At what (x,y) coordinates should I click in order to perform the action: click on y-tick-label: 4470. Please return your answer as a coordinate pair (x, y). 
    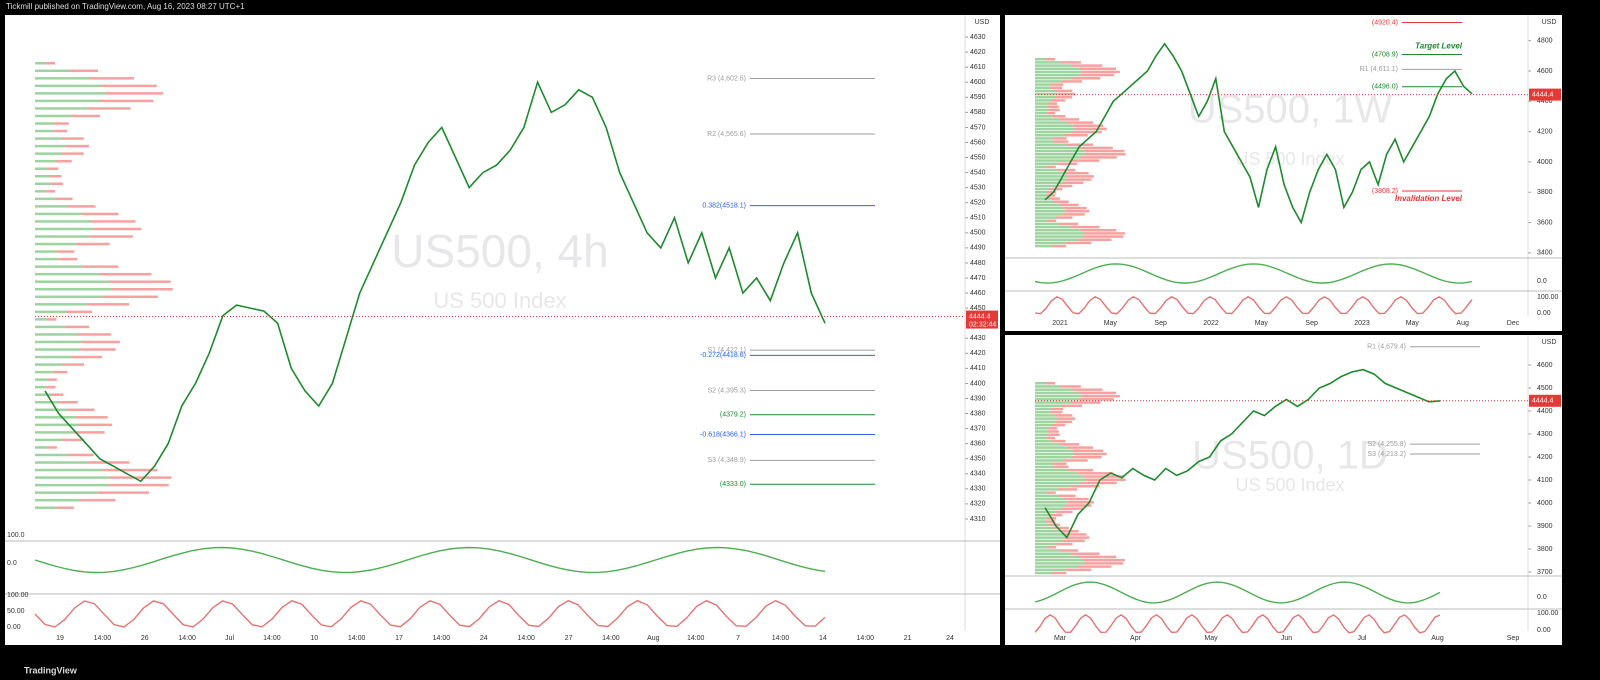
    Looking at the image, I should click on (978, 278).